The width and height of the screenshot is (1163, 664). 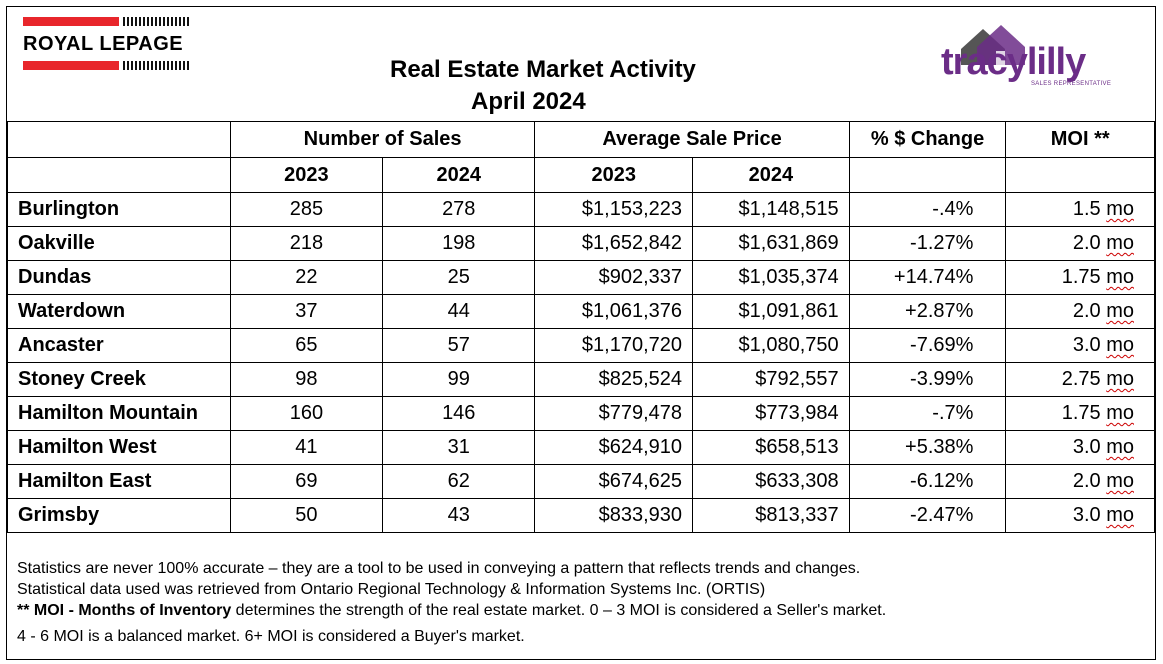 What do you see at coordinates (771, 243) in the screenshot?
I see `price-2024-cell: $1,631,869` at bounding box center [771, 243].